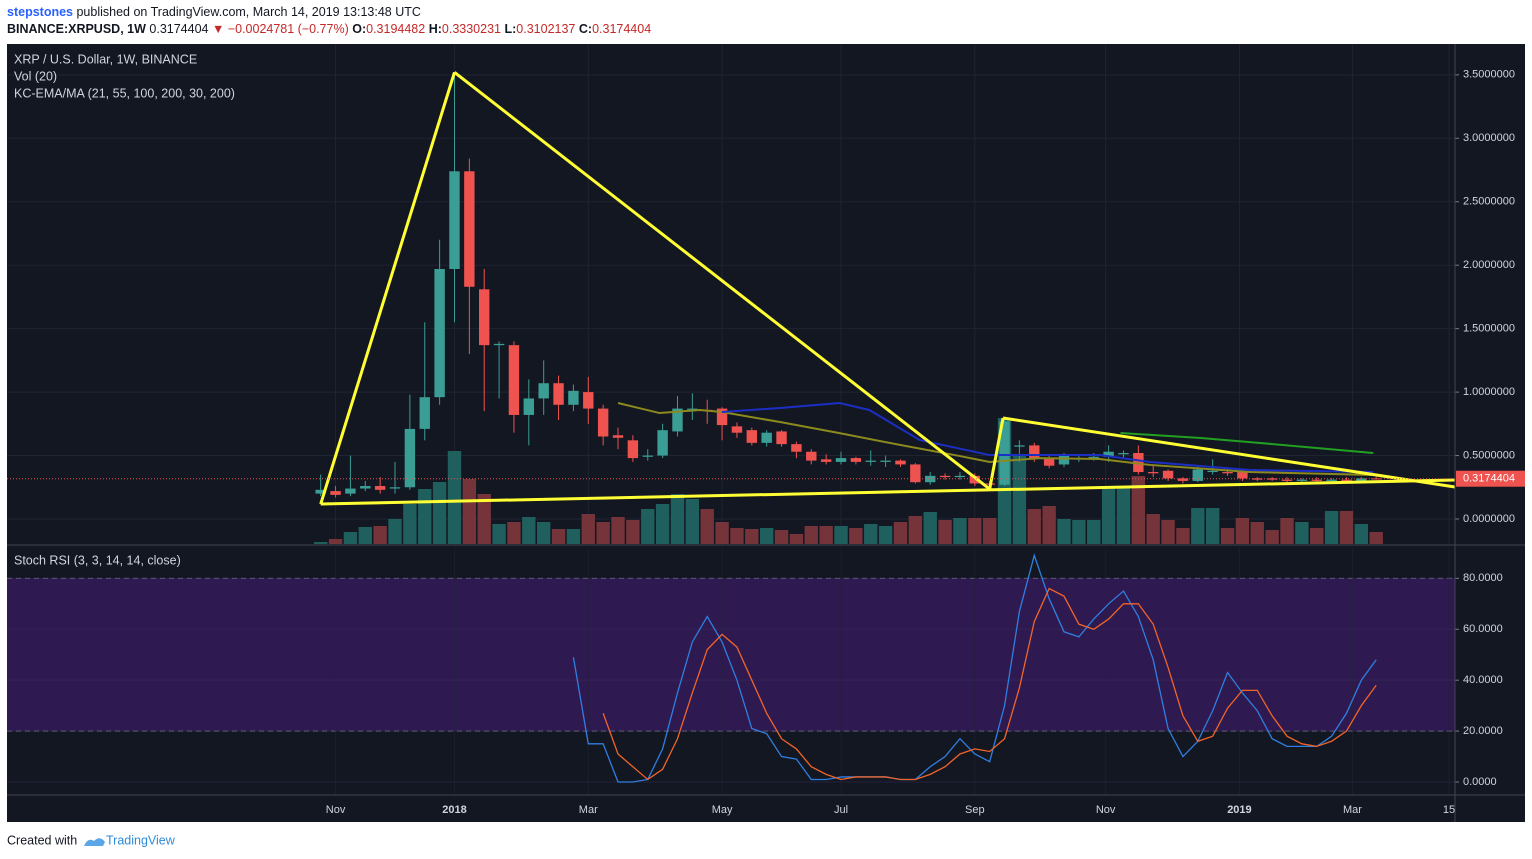 Image resolution: width=1532 pixels, height=859 pixels. Describe the element at coordinates (989, 684) in the screenshot. I see `stoch-line` at that location.